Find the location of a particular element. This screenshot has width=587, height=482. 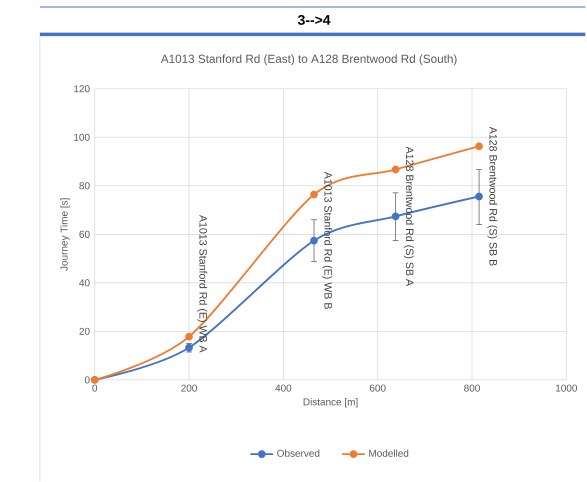

y-tick-label: 40 is located at coordinates (84, 282).